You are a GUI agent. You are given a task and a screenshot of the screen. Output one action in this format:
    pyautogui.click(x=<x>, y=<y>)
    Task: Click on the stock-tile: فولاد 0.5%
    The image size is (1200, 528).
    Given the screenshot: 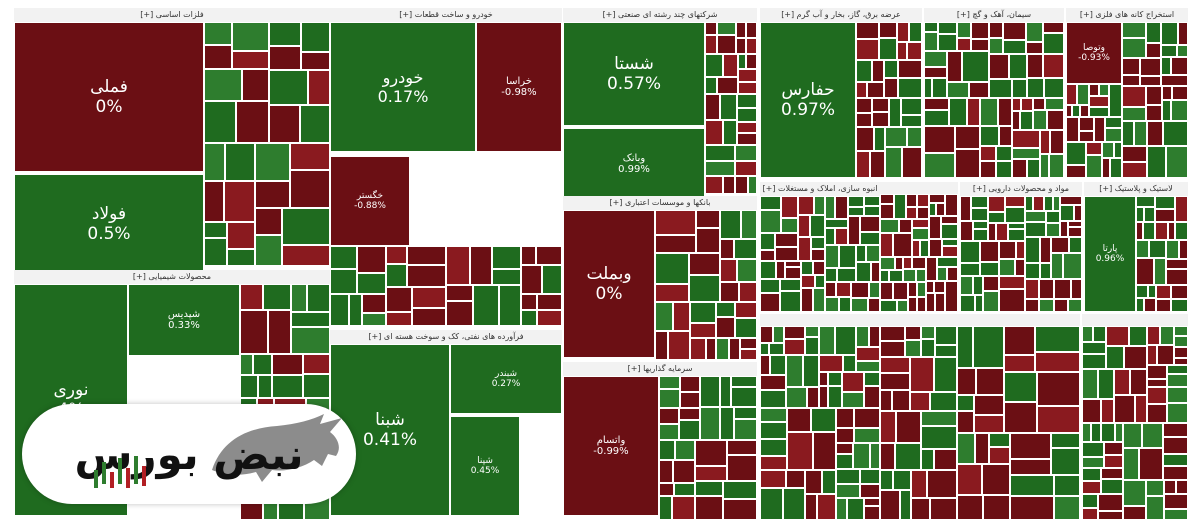 What is the action you would take?
    pyautogui.click(x=109, y=224)
    